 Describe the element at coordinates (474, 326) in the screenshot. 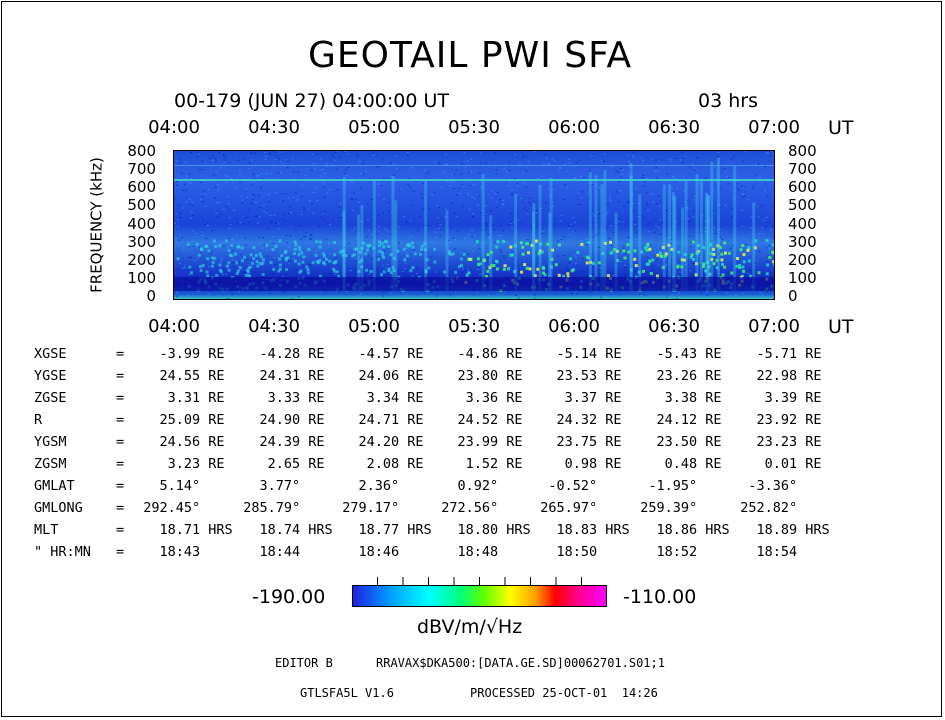

I see `time-tick-label: 05:30` at that location.